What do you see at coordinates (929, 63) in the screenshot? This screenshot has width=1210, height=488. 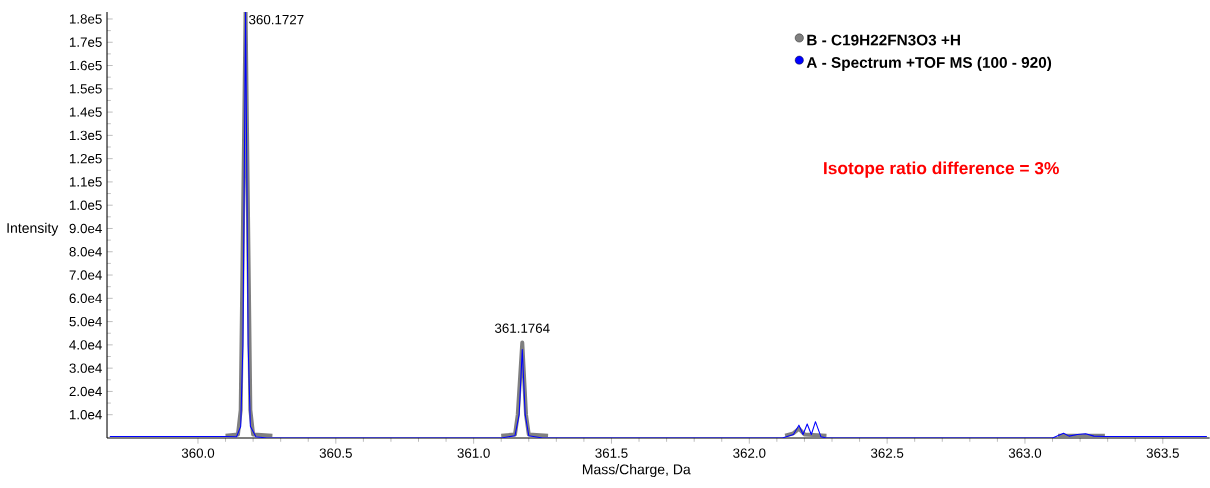 I see `legend-label: A - Spectrum +TOF MS (100 - 920)` at bounding box center [929, 63].